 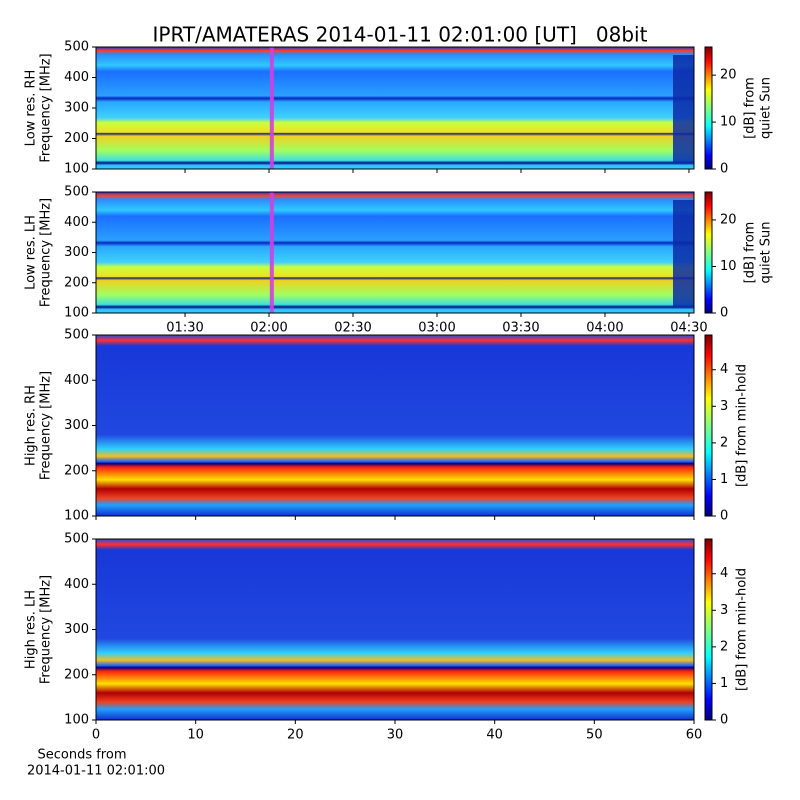 What do you see at coordinates (96, 771) in the screenshot?
I see `x-axis-label: 2014-01-11 02:01:00` at bounding box center [96, 771].